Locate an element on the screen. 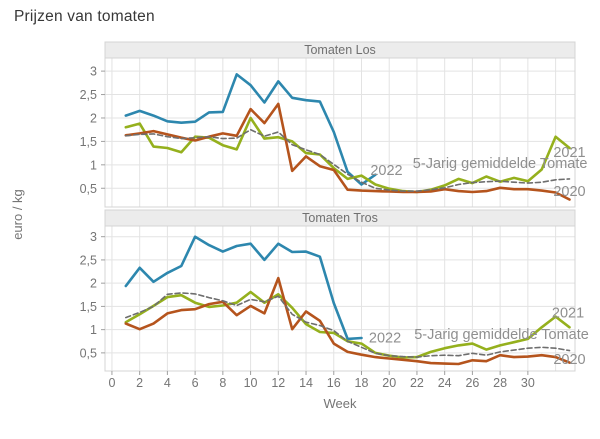 This screenshot has height=439, width=600. y-axis-title: euro / kg is located at coordinates (17, 214).